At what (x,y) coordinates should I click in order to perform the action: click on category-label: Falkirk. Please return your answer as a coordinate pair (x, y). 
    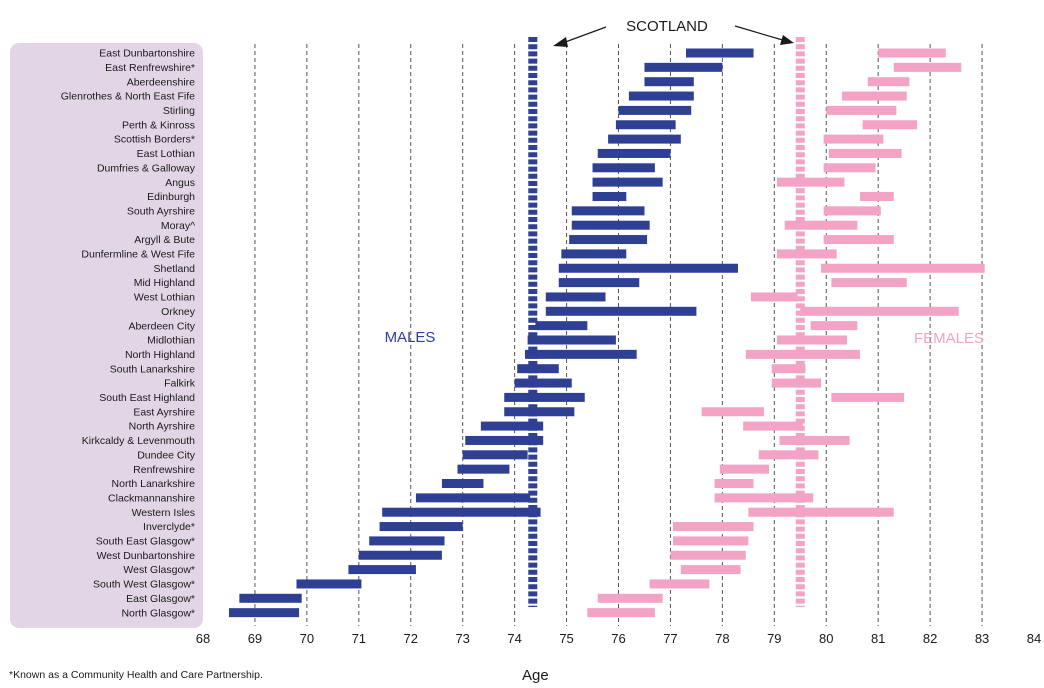
    Looking at the image, I should click on (180, 384).